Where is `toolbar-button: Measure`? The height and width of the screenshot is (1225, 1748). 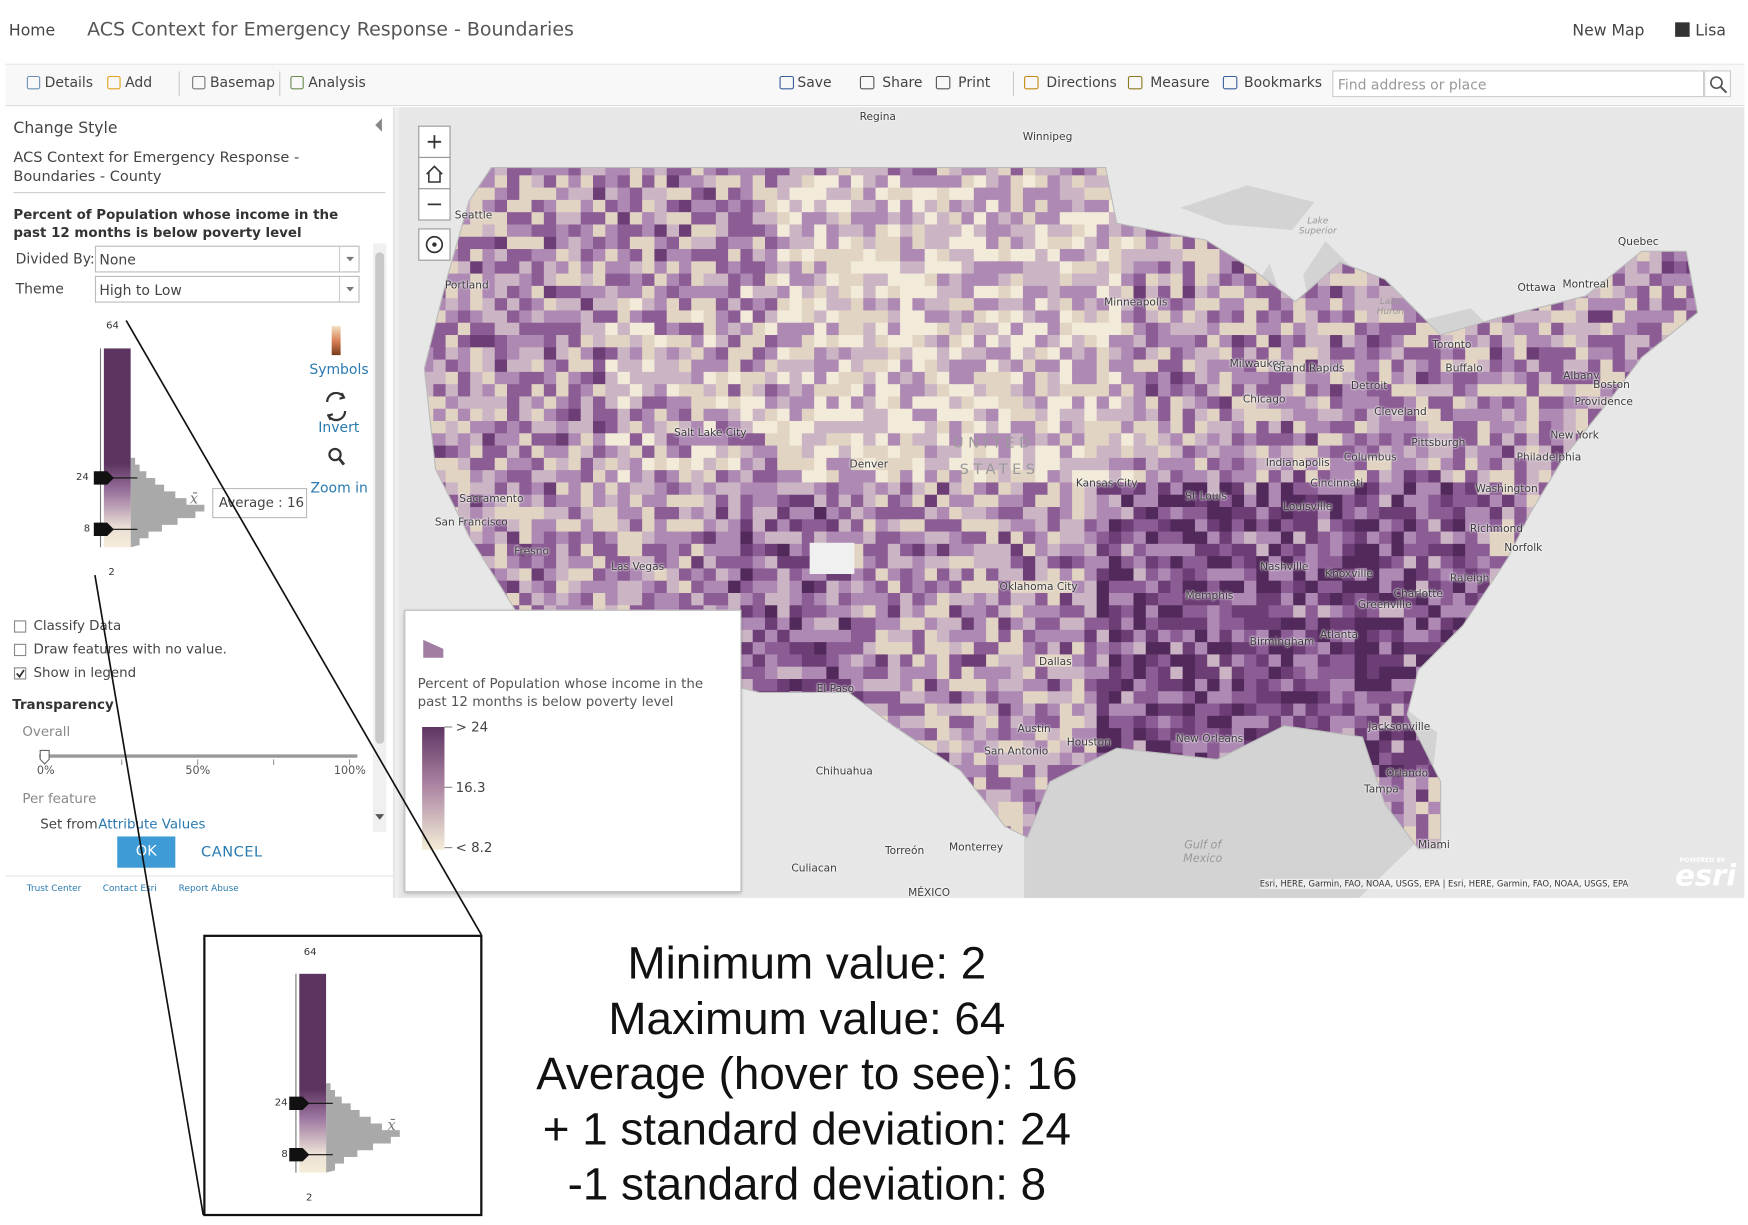 toolbar-button: Measure is located at coordinates (1180, 82).